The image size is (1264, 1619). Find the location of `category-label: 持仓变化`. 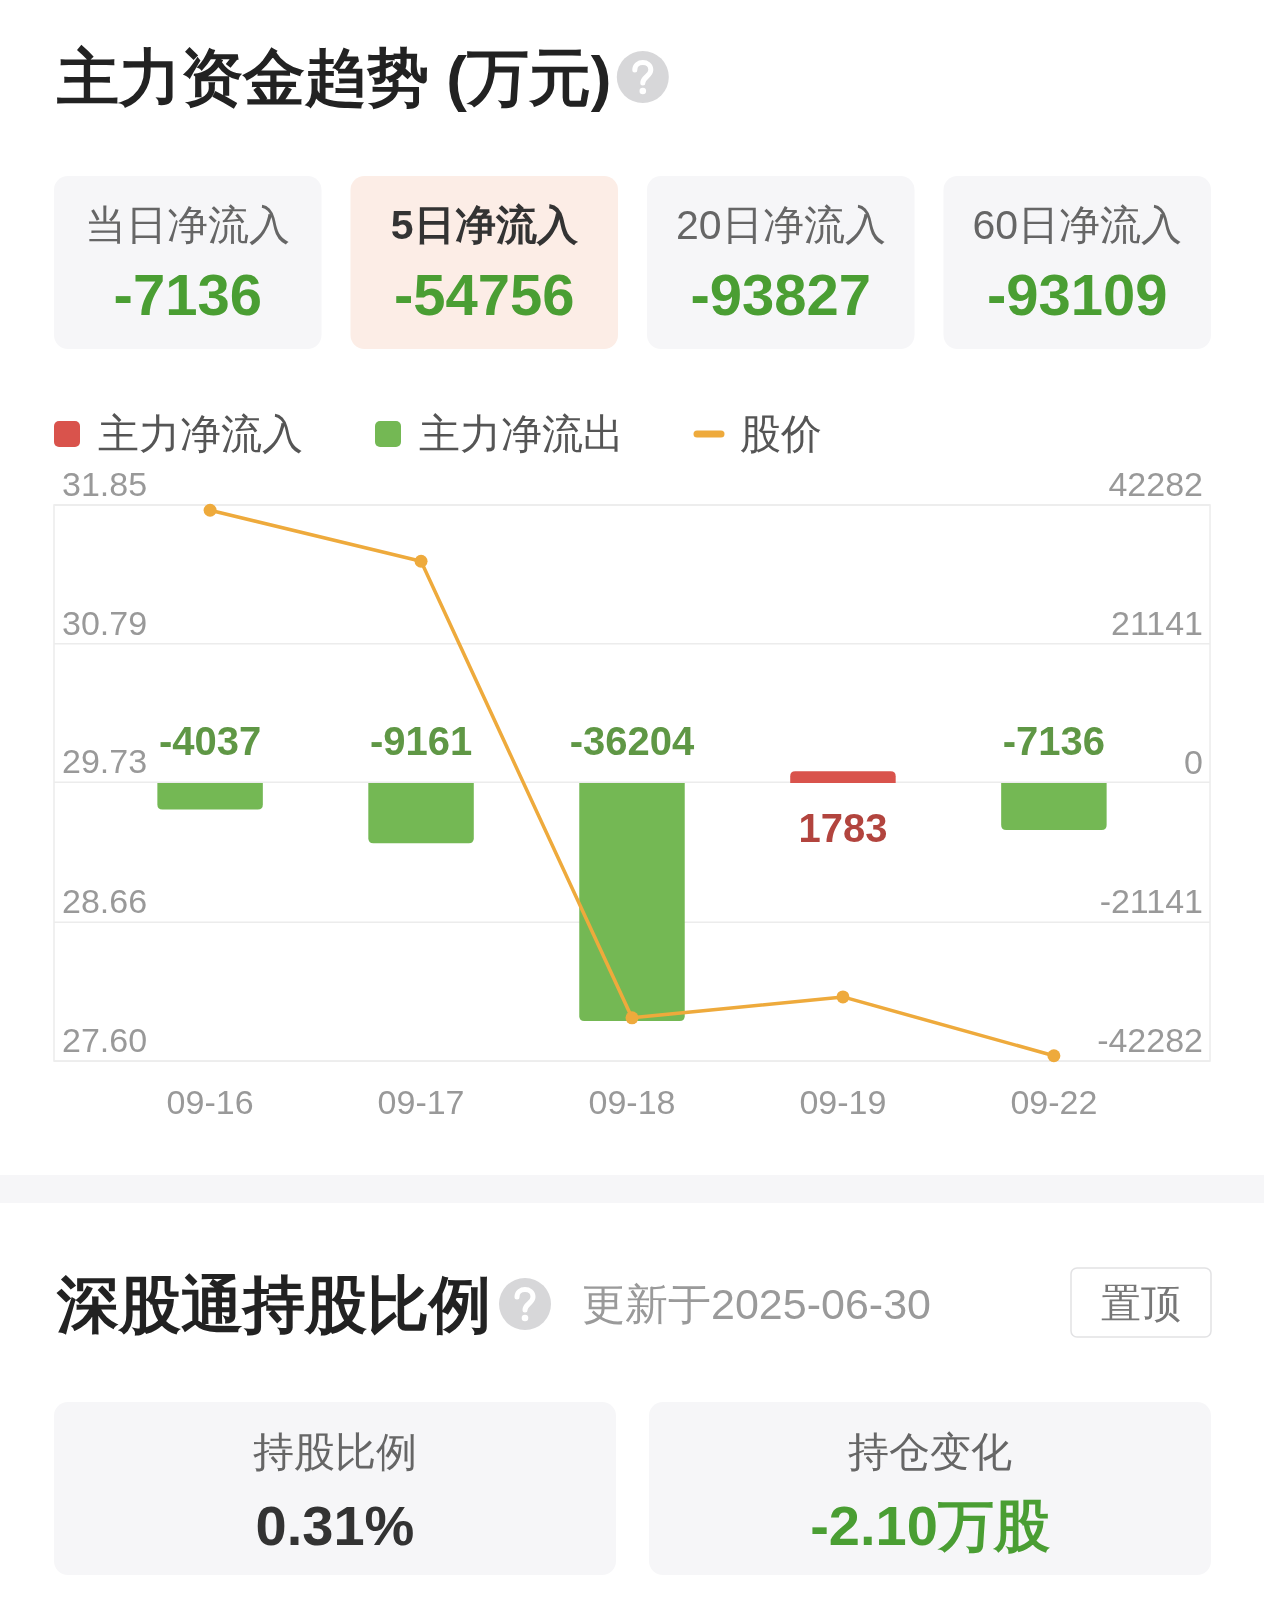

category-label: 持仓变化 is located at coordinates (930, 1452).